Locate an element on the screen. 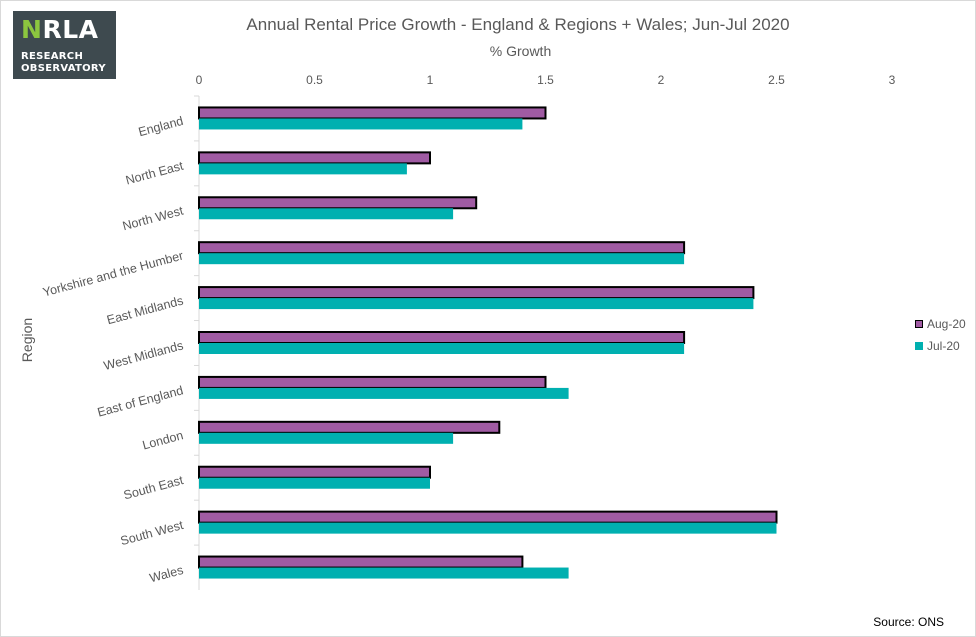 Image resolution: width=976 pixels, height=637 pixels. category-label: Yorkshire and the Humber is located at coordinates (112, 274).